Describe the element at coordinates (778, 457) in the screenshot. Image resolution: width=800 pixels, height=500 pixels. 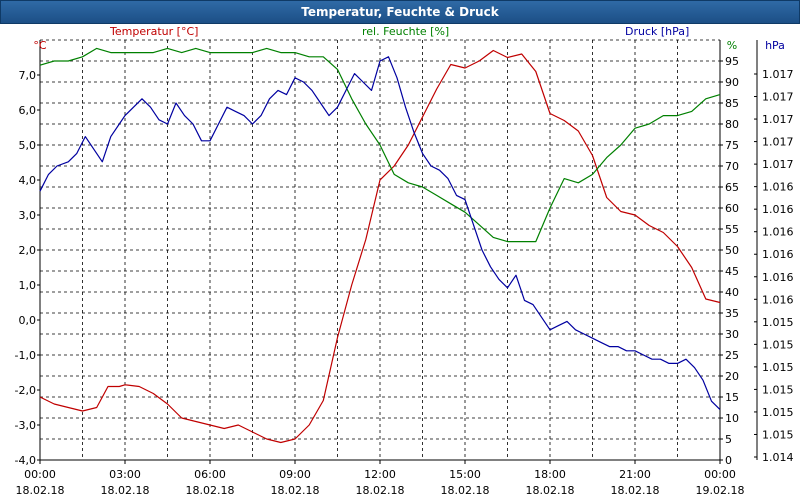
I see `pressure-tick-label: 1.014` at that location.